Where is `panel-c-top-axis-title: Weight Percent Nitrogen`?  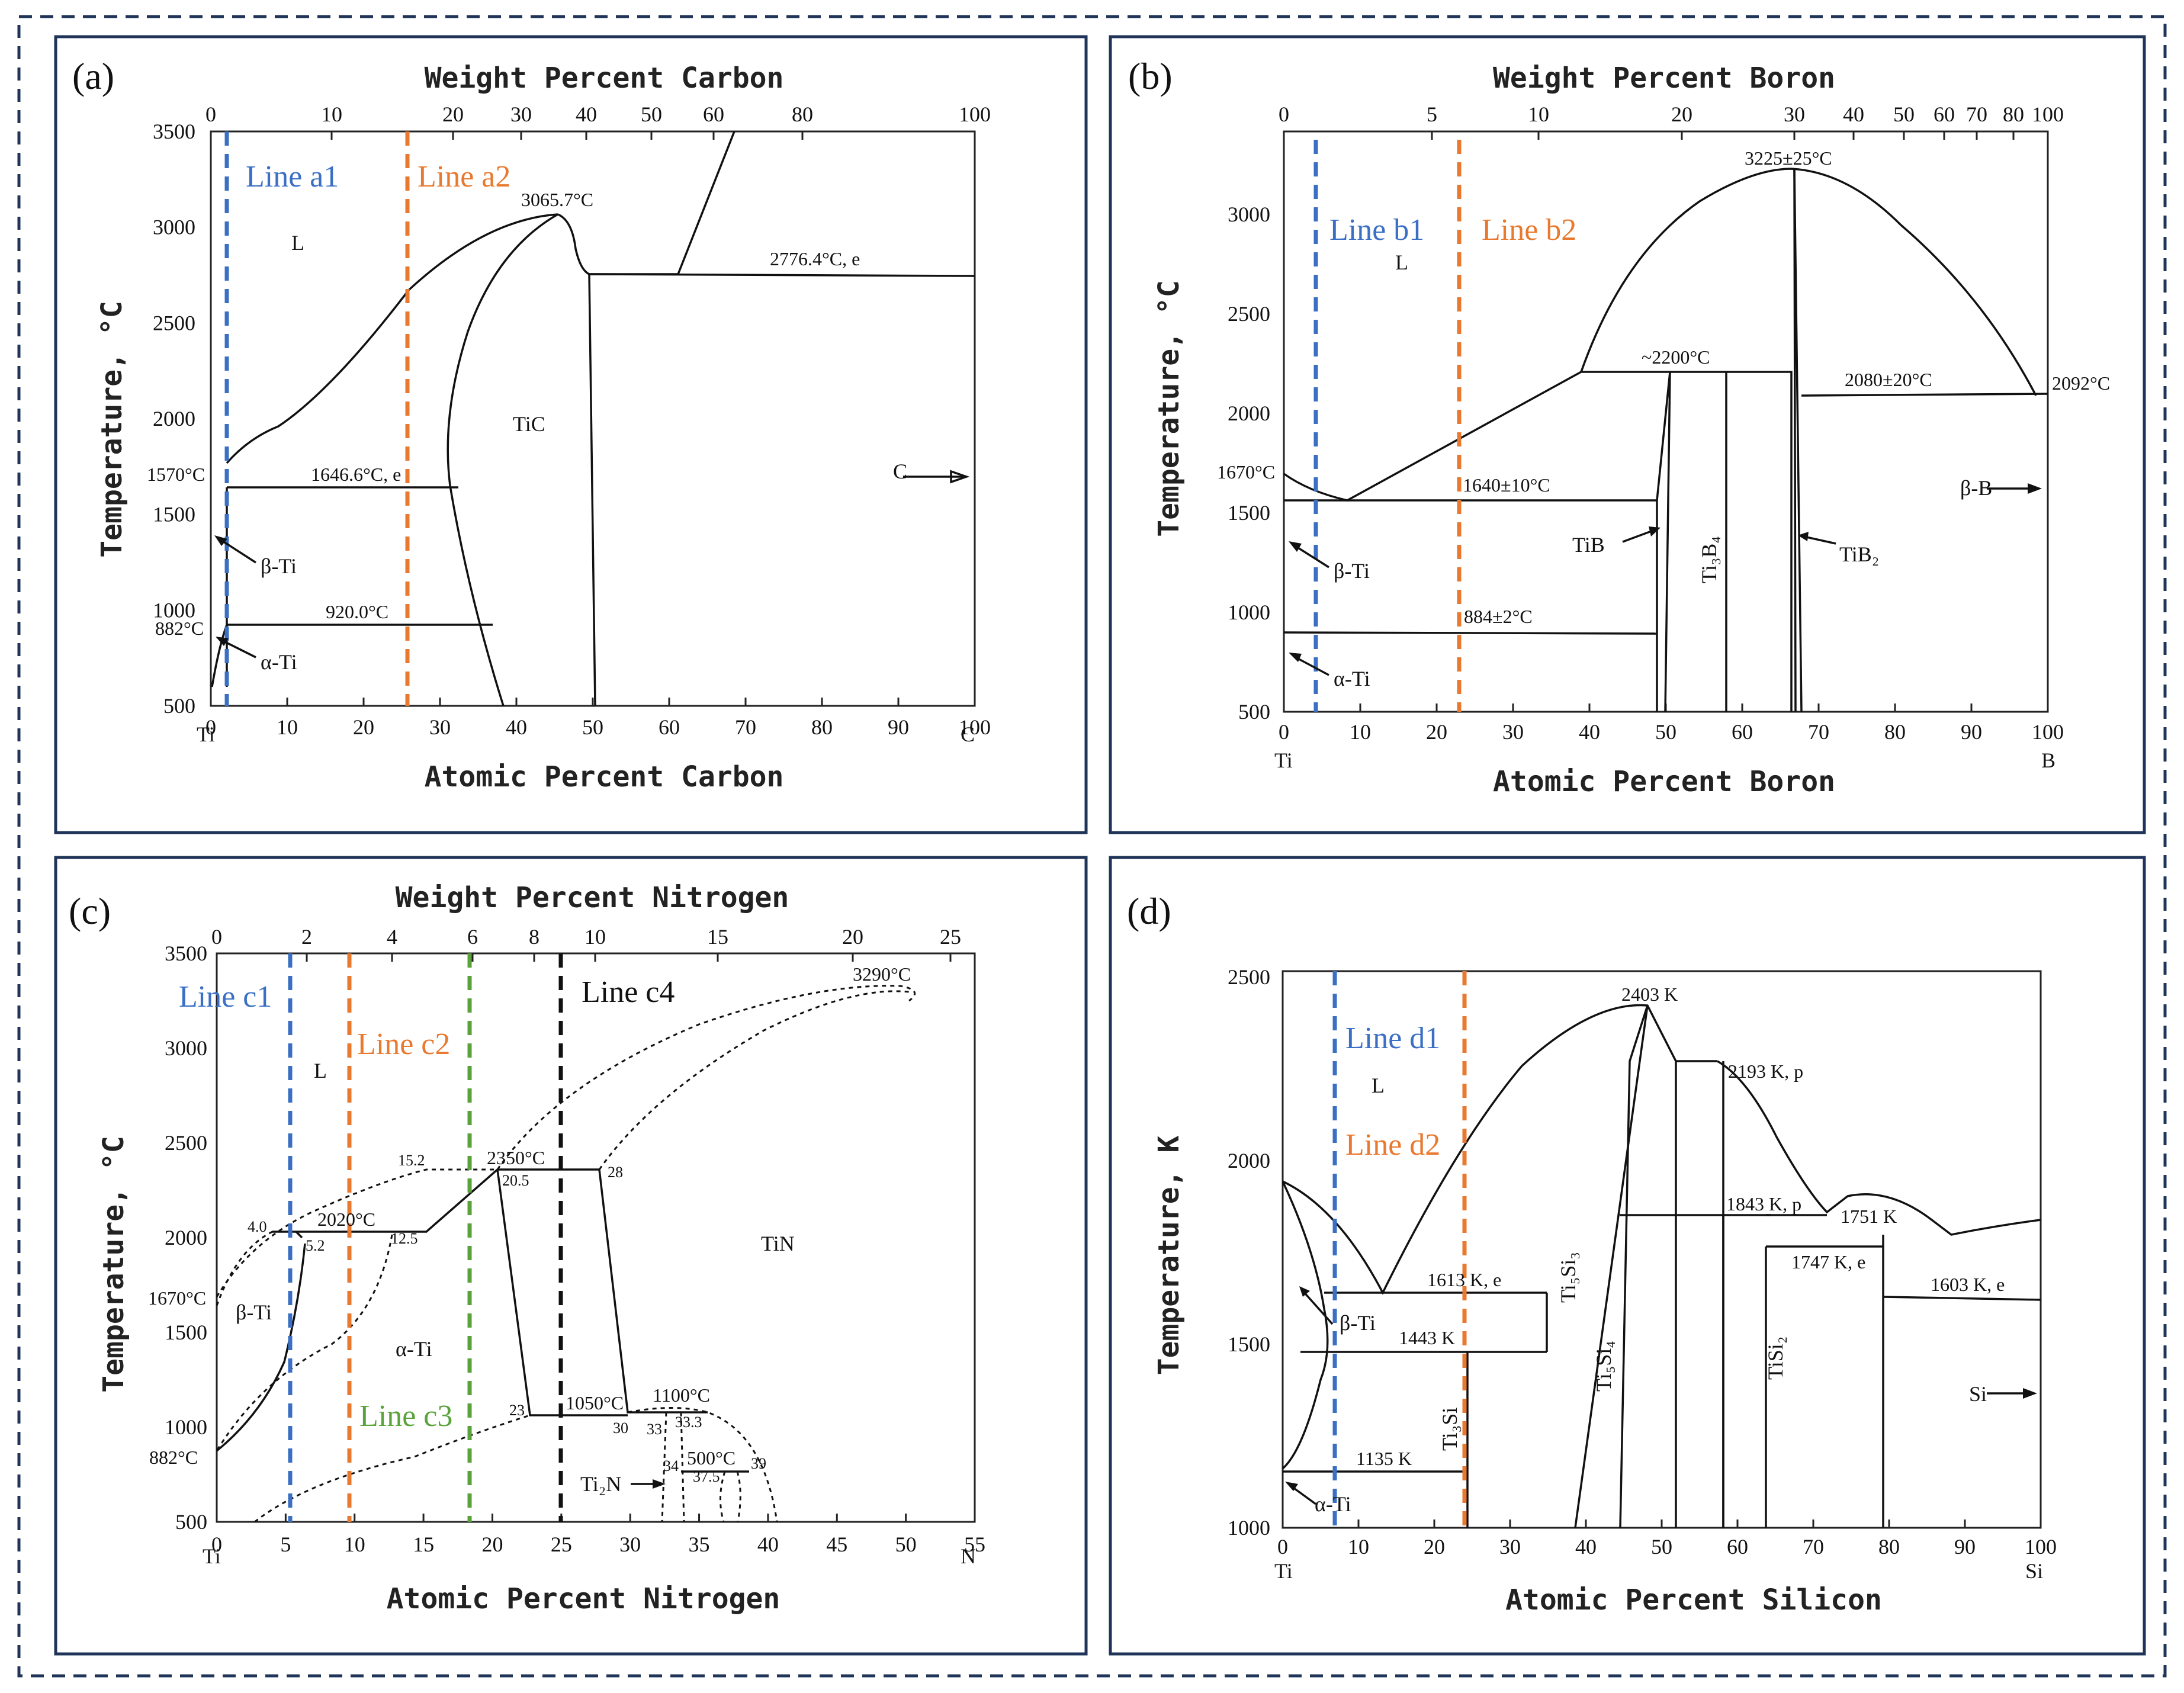
panel-c-top-axis-title: Weight Percent Nitrogen is located at coordinates (592, 898).